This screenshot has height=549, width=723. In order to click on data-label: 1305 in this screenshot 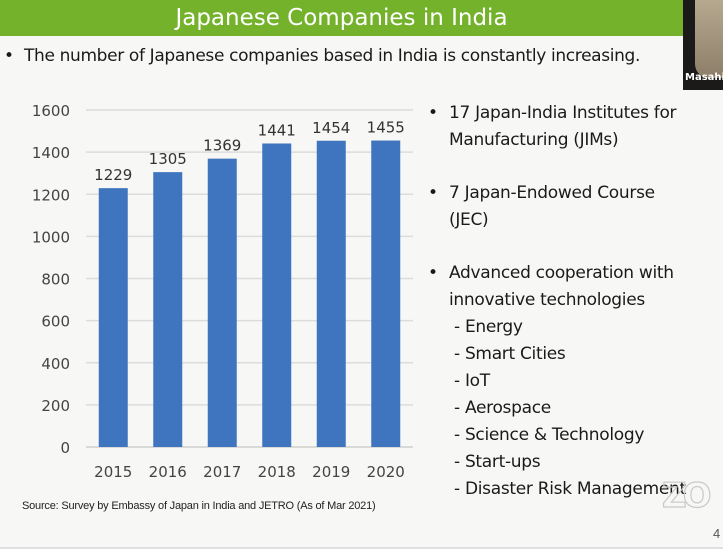, I will do `click(168, 159)`.